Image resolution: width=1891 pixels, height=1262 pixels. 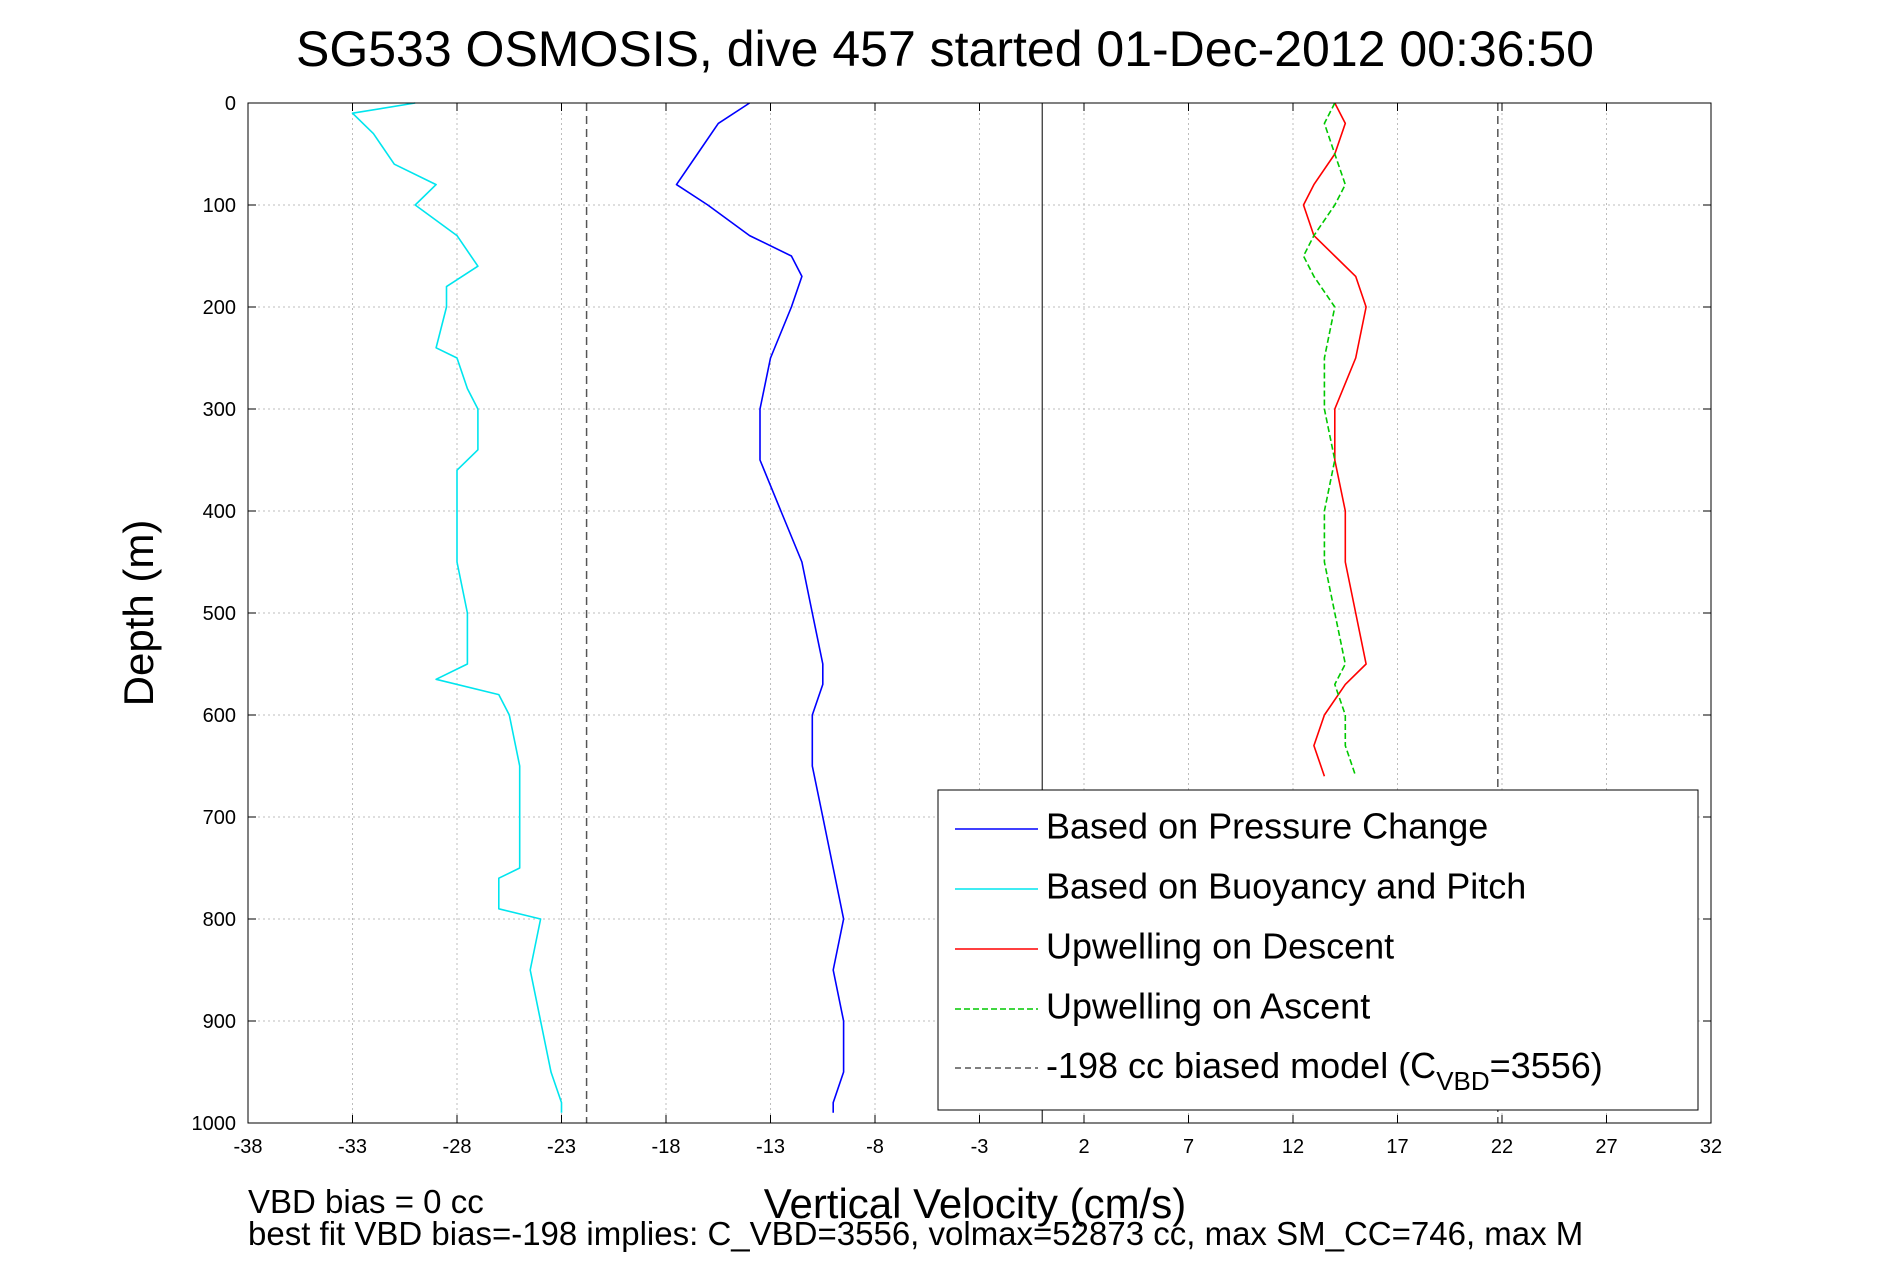 I want to click on footer-vbd-bias: VBD bias = 0 cc, so click(x=366, y=1201).